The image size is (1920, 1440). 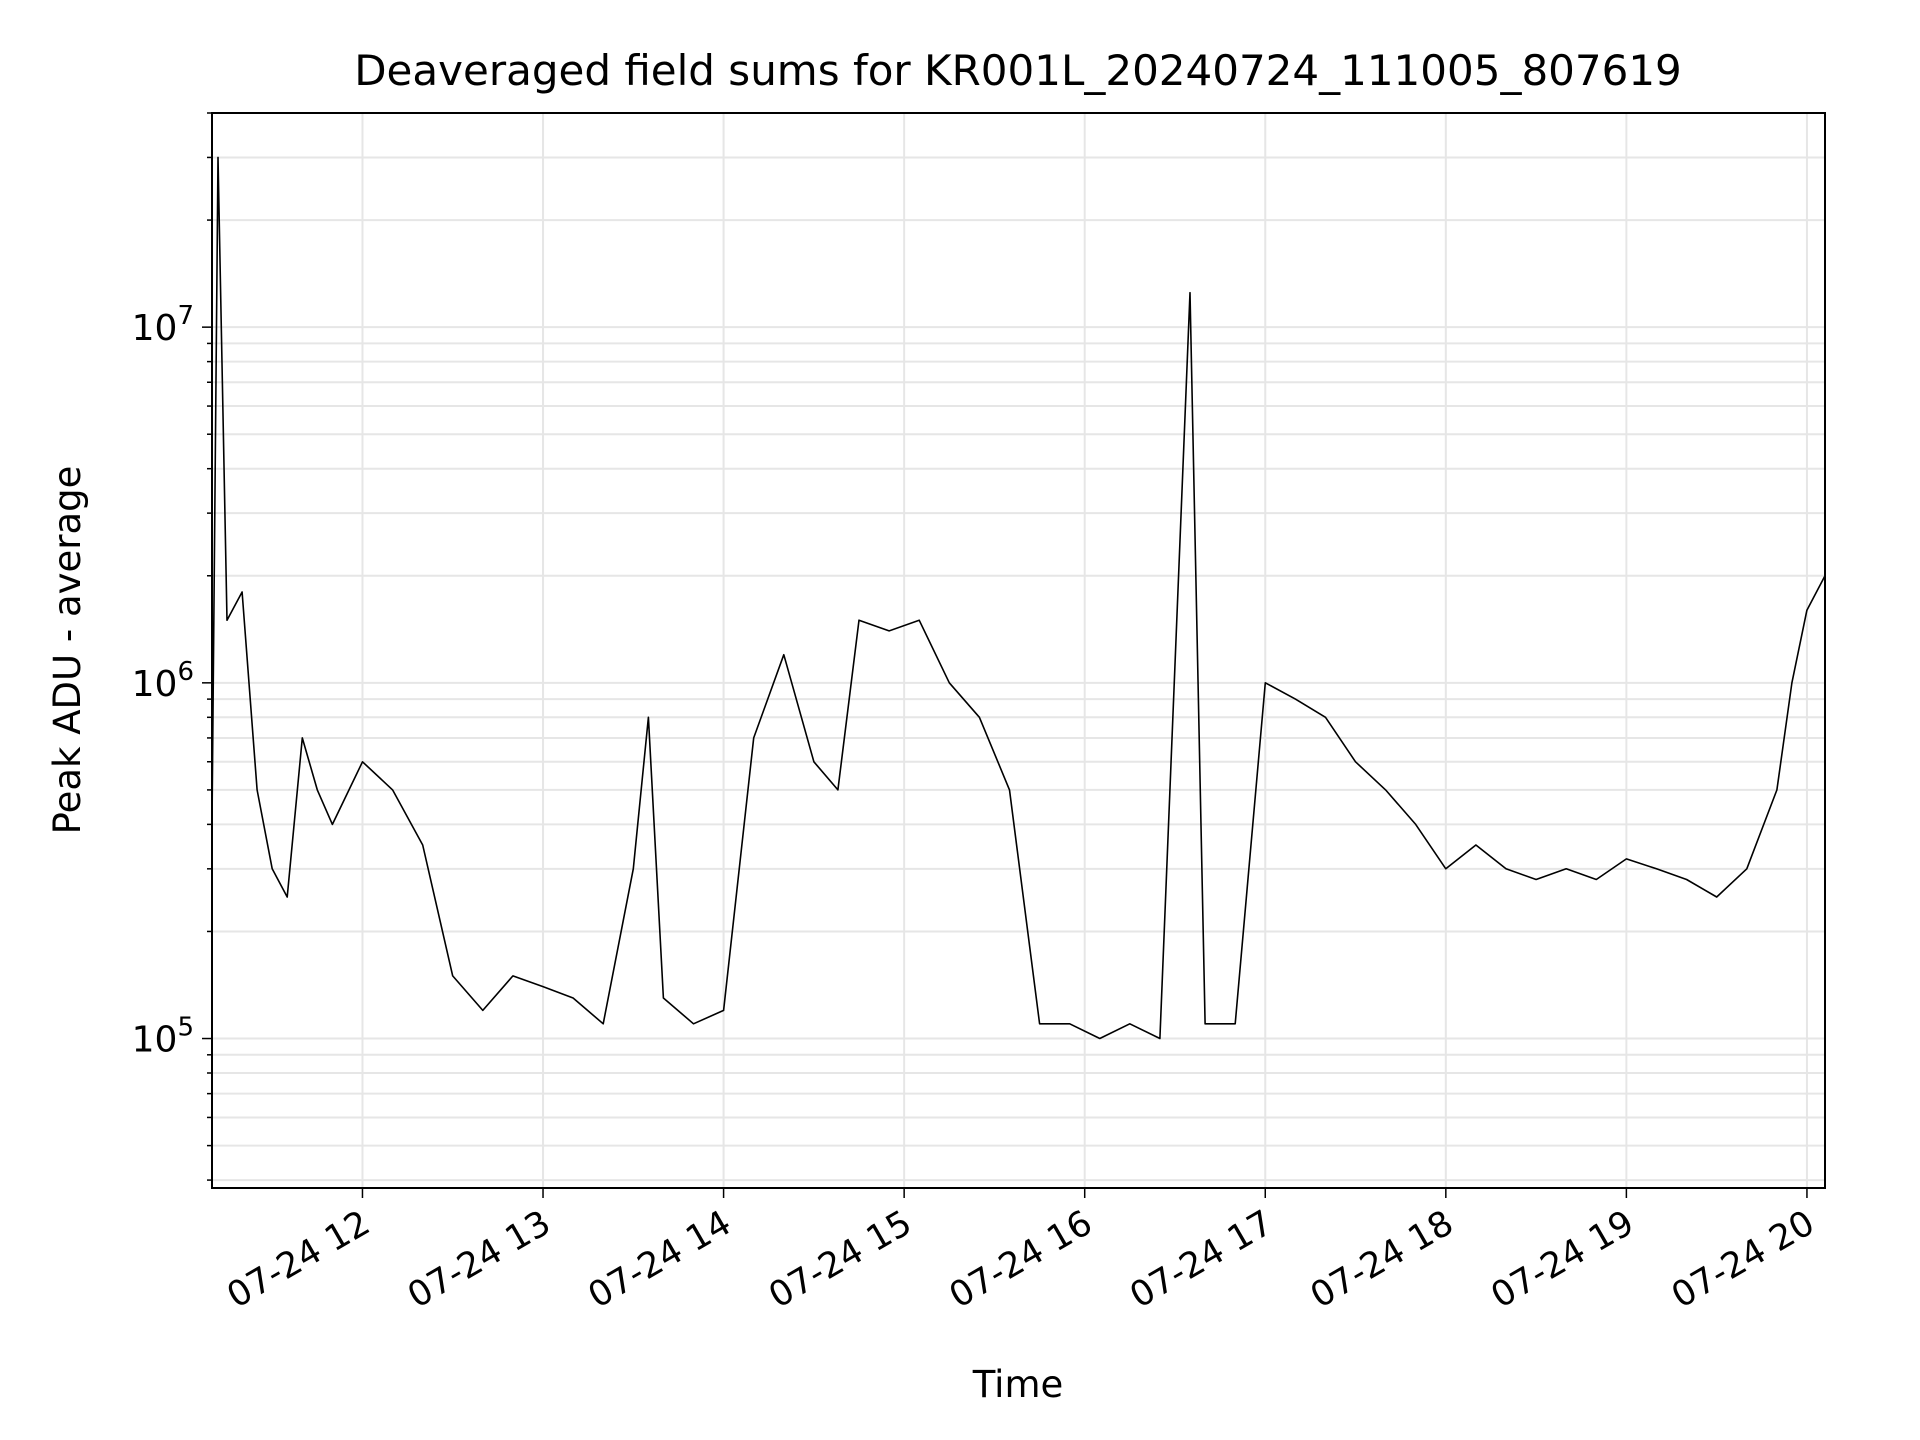 I want to click on y-axis-label: Peak ADU - average, so click(x=67, y=650).